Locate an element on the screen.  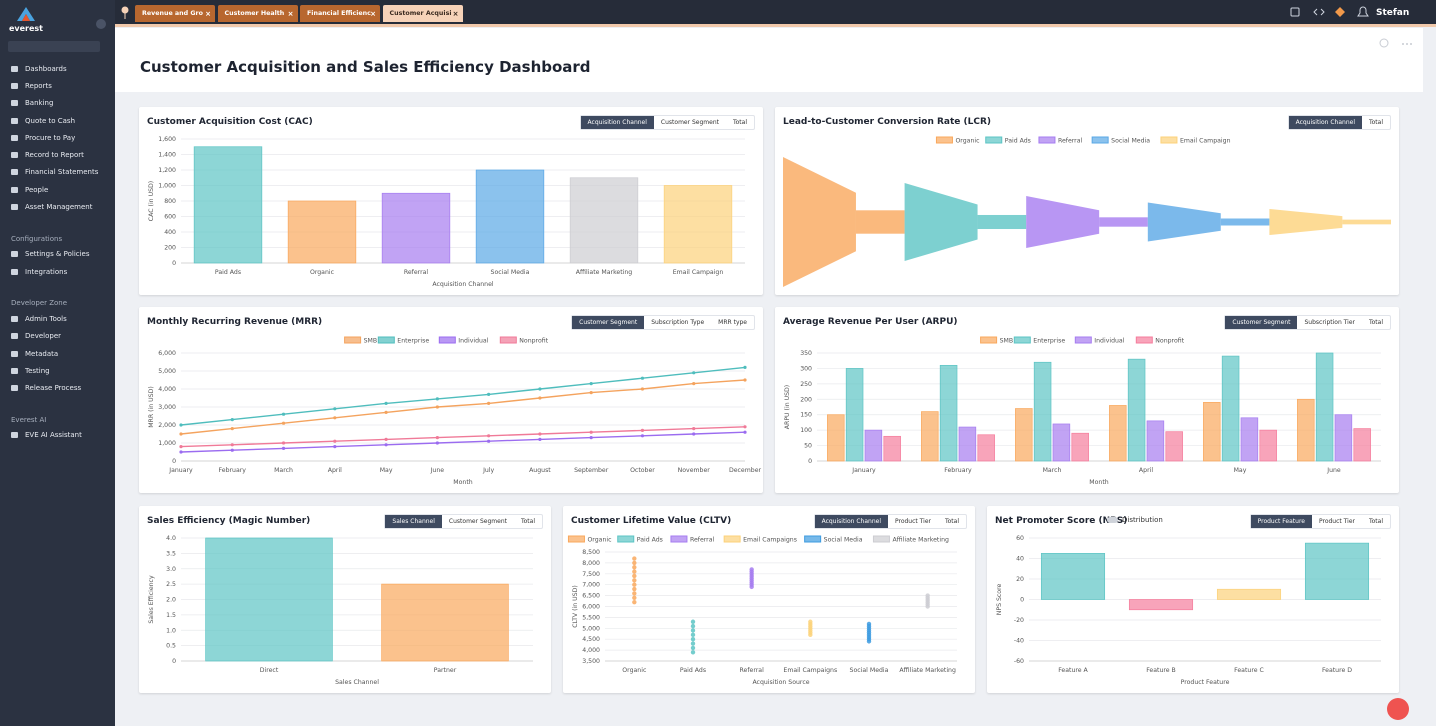
search-box is located at coordinates (54, 46).